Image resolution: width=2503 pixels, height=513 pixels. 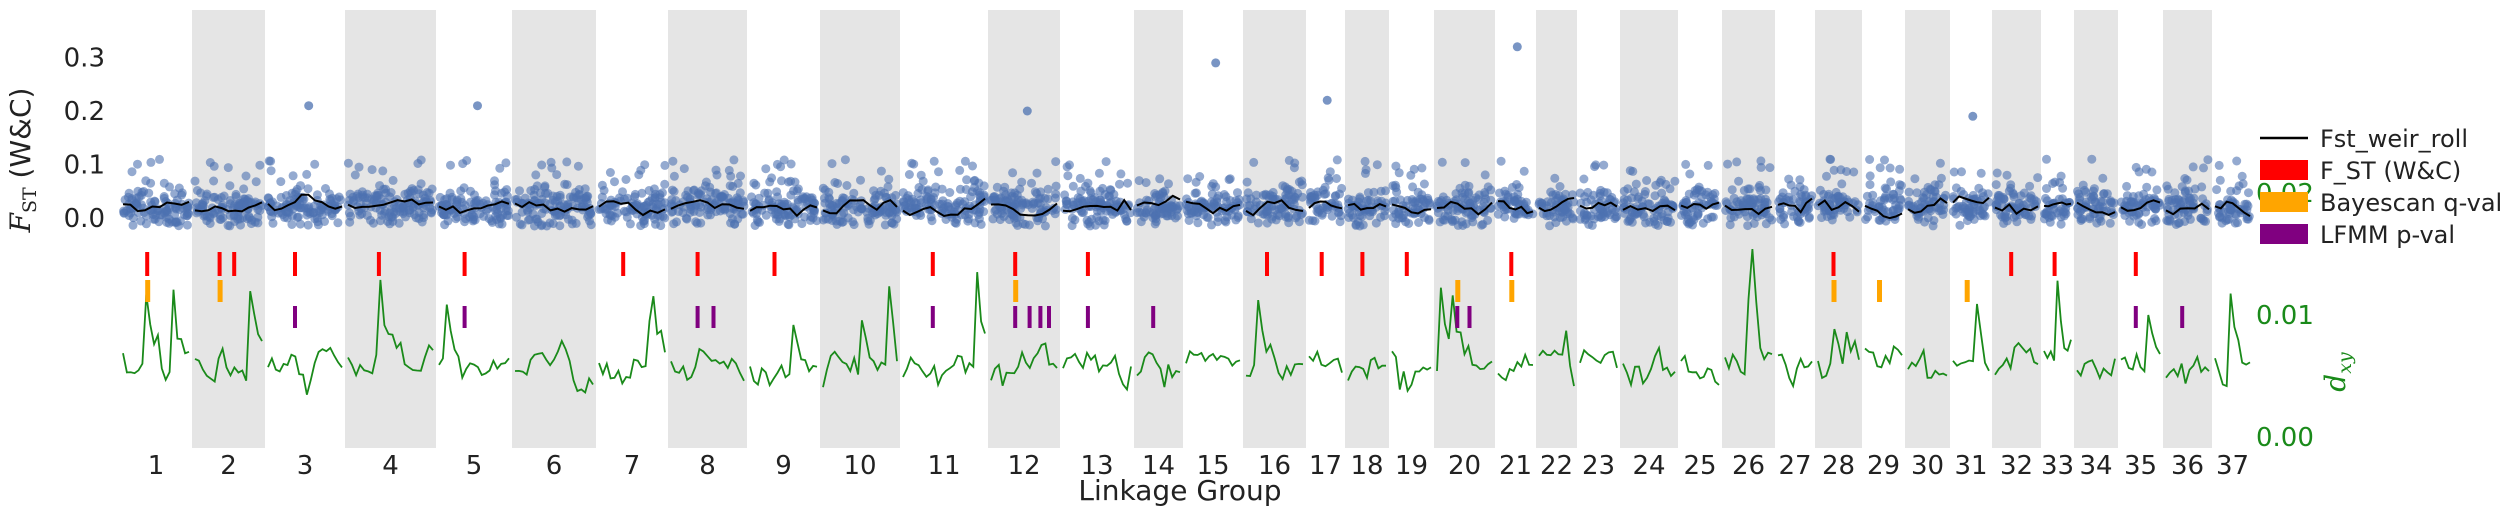 I want to click on tick-label-lg-36: 36, so click(x=2187, y=466).